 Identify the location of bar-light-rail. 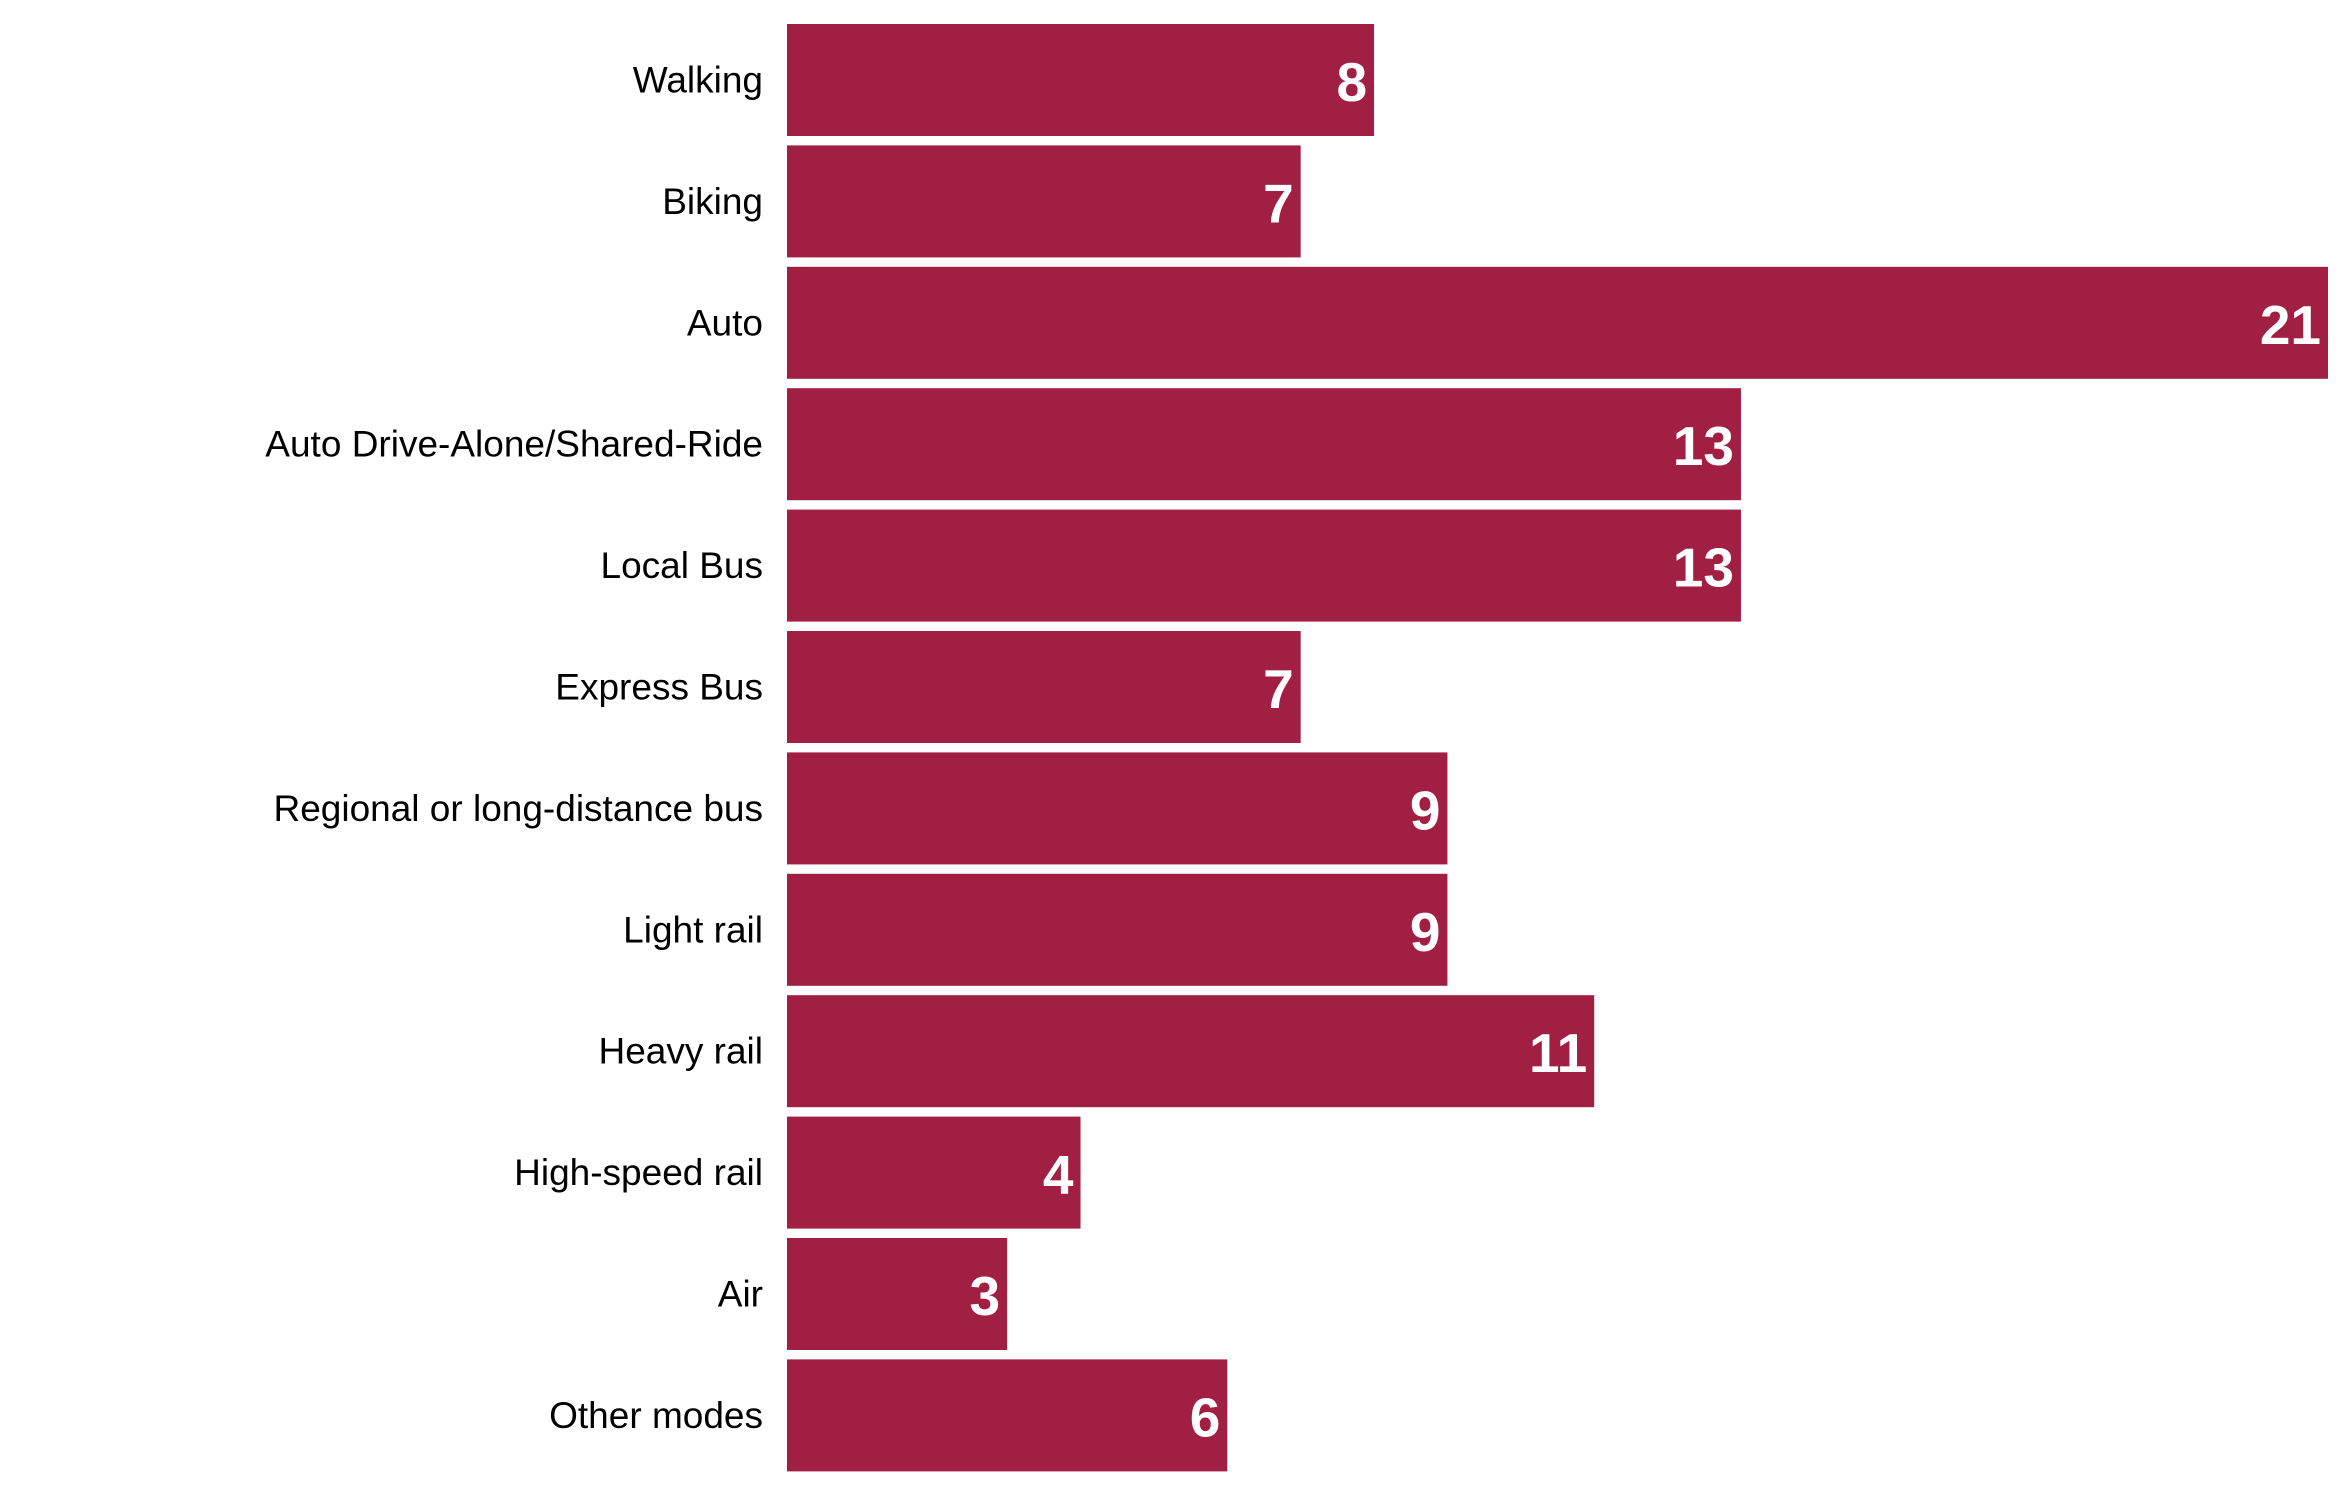
(1117, 929).